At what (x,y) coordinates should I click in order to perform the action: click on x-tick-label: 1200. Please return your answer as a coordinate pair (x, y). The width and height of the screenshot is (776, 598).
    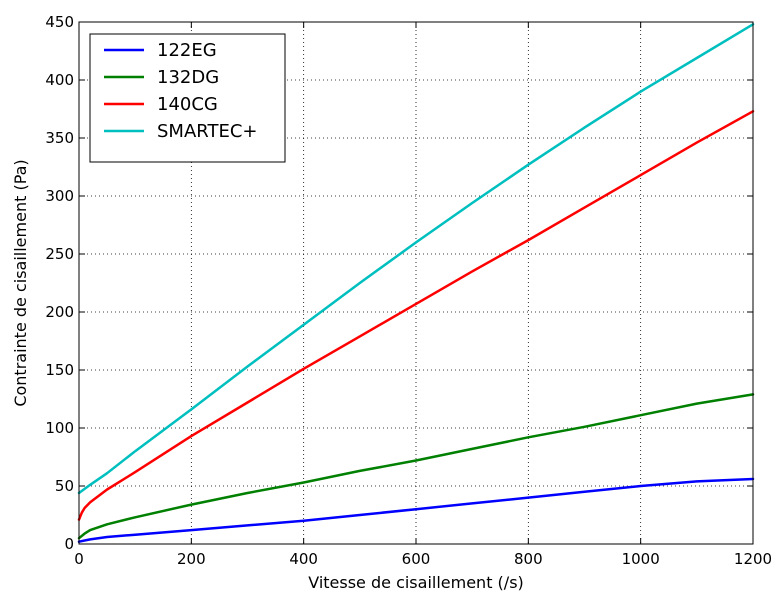
    Looking at the image, I should click on (753, 559).